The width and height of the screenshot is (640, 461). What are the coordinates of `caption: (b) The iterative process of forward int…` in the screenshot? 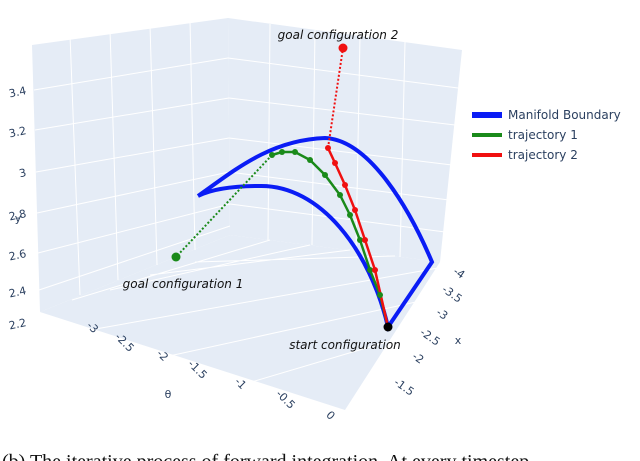 It's located at (265, 456).